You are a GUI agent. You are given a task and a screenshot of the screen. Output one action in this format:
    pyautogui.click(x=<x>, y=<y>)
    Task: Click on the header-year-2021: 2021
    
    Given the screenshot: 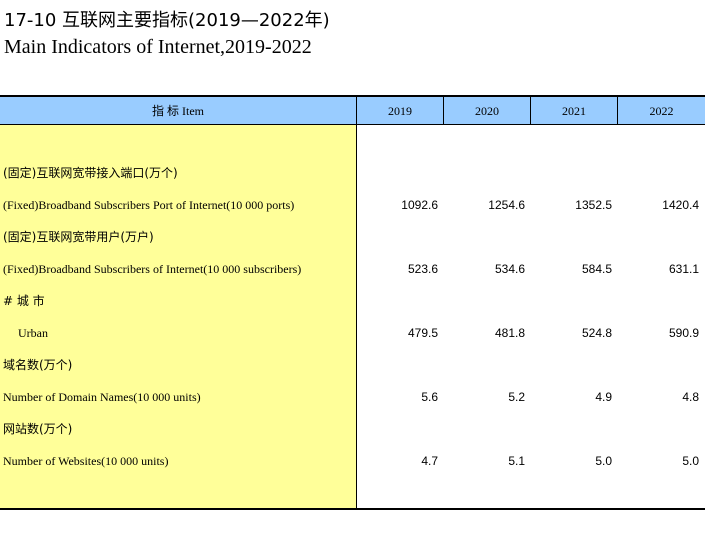 What is the action you would take?
    pyautogui.click(x=574, y=111)
    